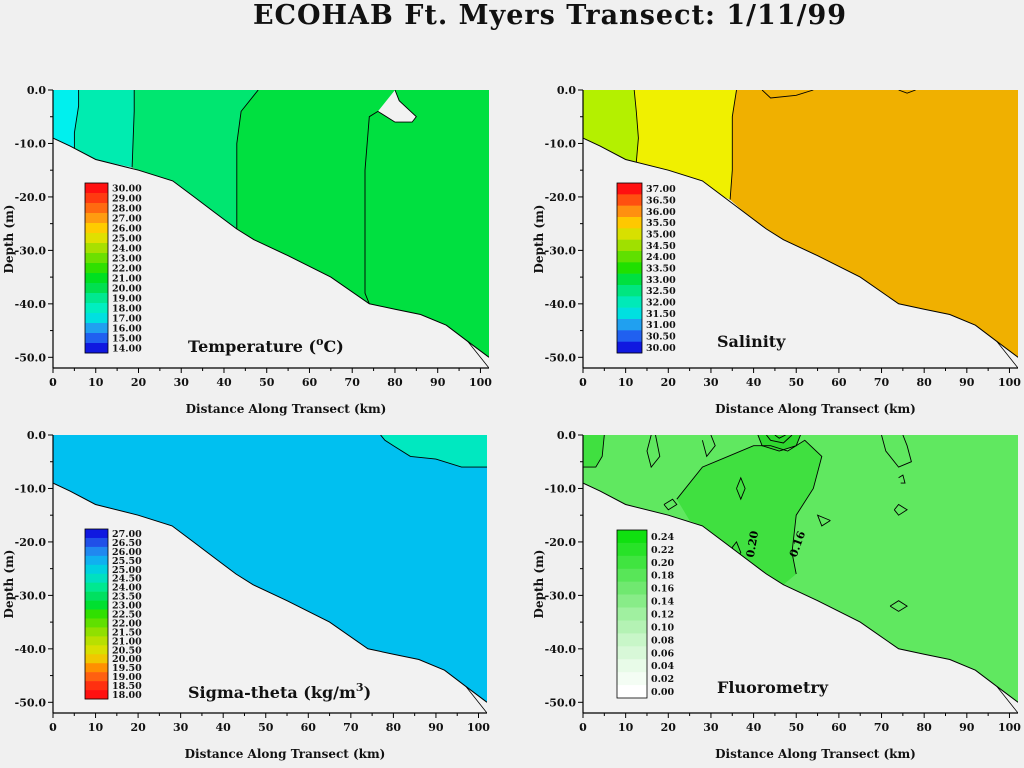 The image size is (1024, 768). Describe the element at coordinates (663, 602) in the screenshot. I see `legend-label: 0.14` at that location.